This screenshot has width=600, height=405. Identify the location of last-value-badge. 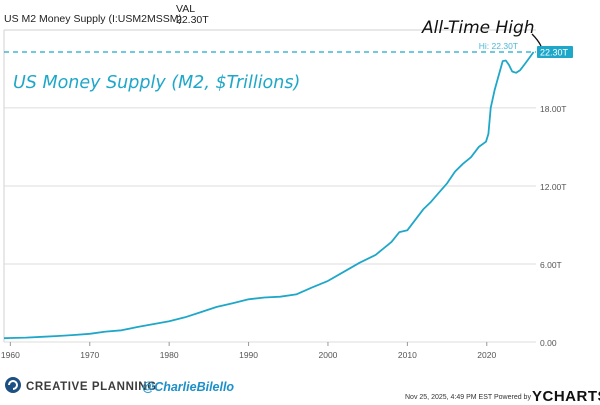
(555, 52).